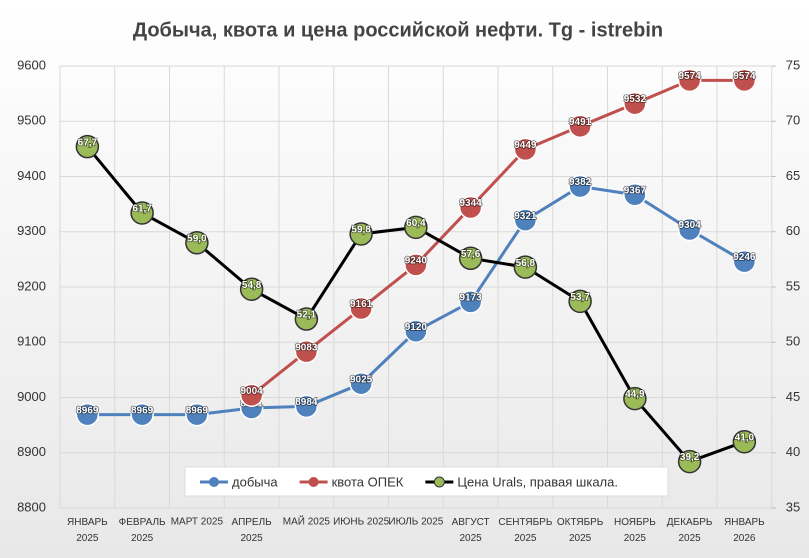 Image resolution: width=809 pixels, height=558 pixels. I want to click on data-label: 9173, so click(471, 298).